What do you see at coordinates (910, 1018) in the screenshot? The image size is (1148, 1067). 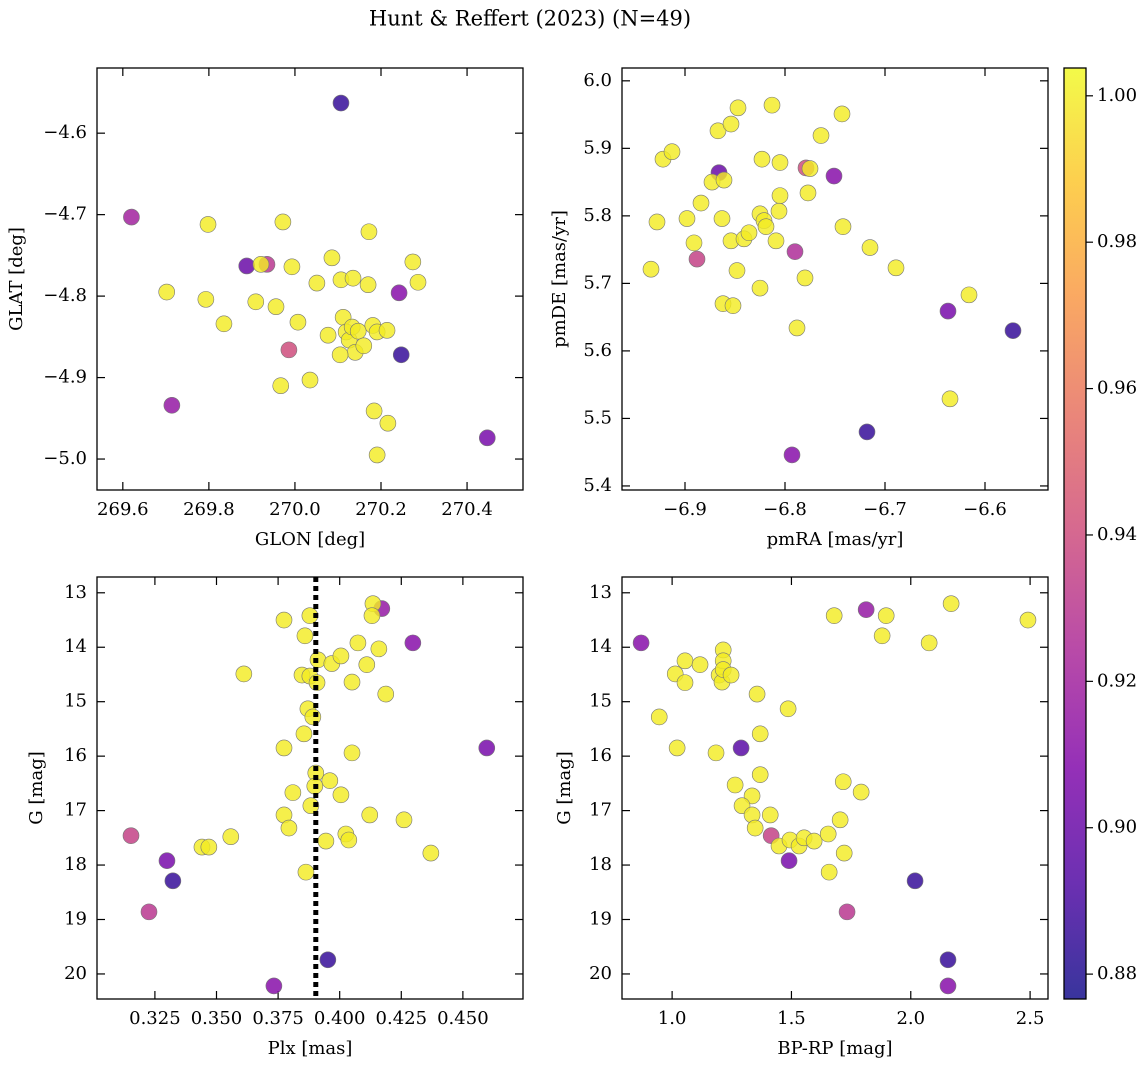 I see `x-tick-label: 2.0` at bounding box center [910, 1018].